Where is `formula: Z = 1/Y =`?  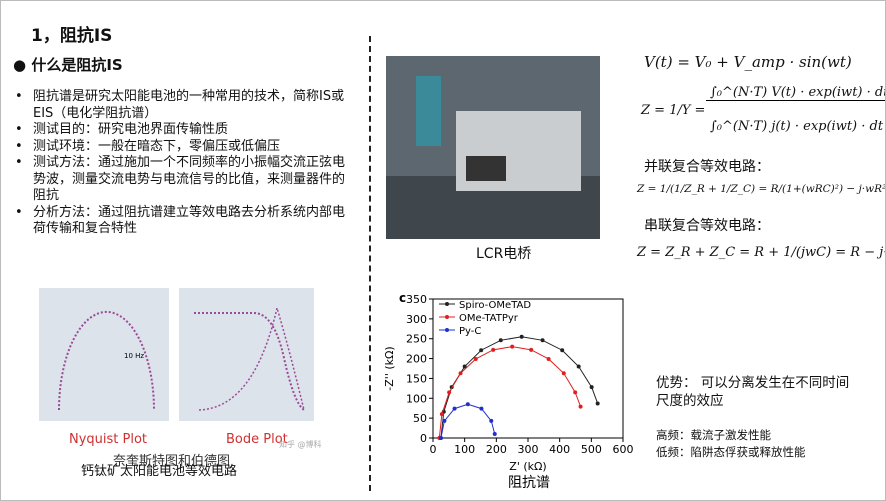 formula: Z = 1/Y = is located at coordinates (673, 110).